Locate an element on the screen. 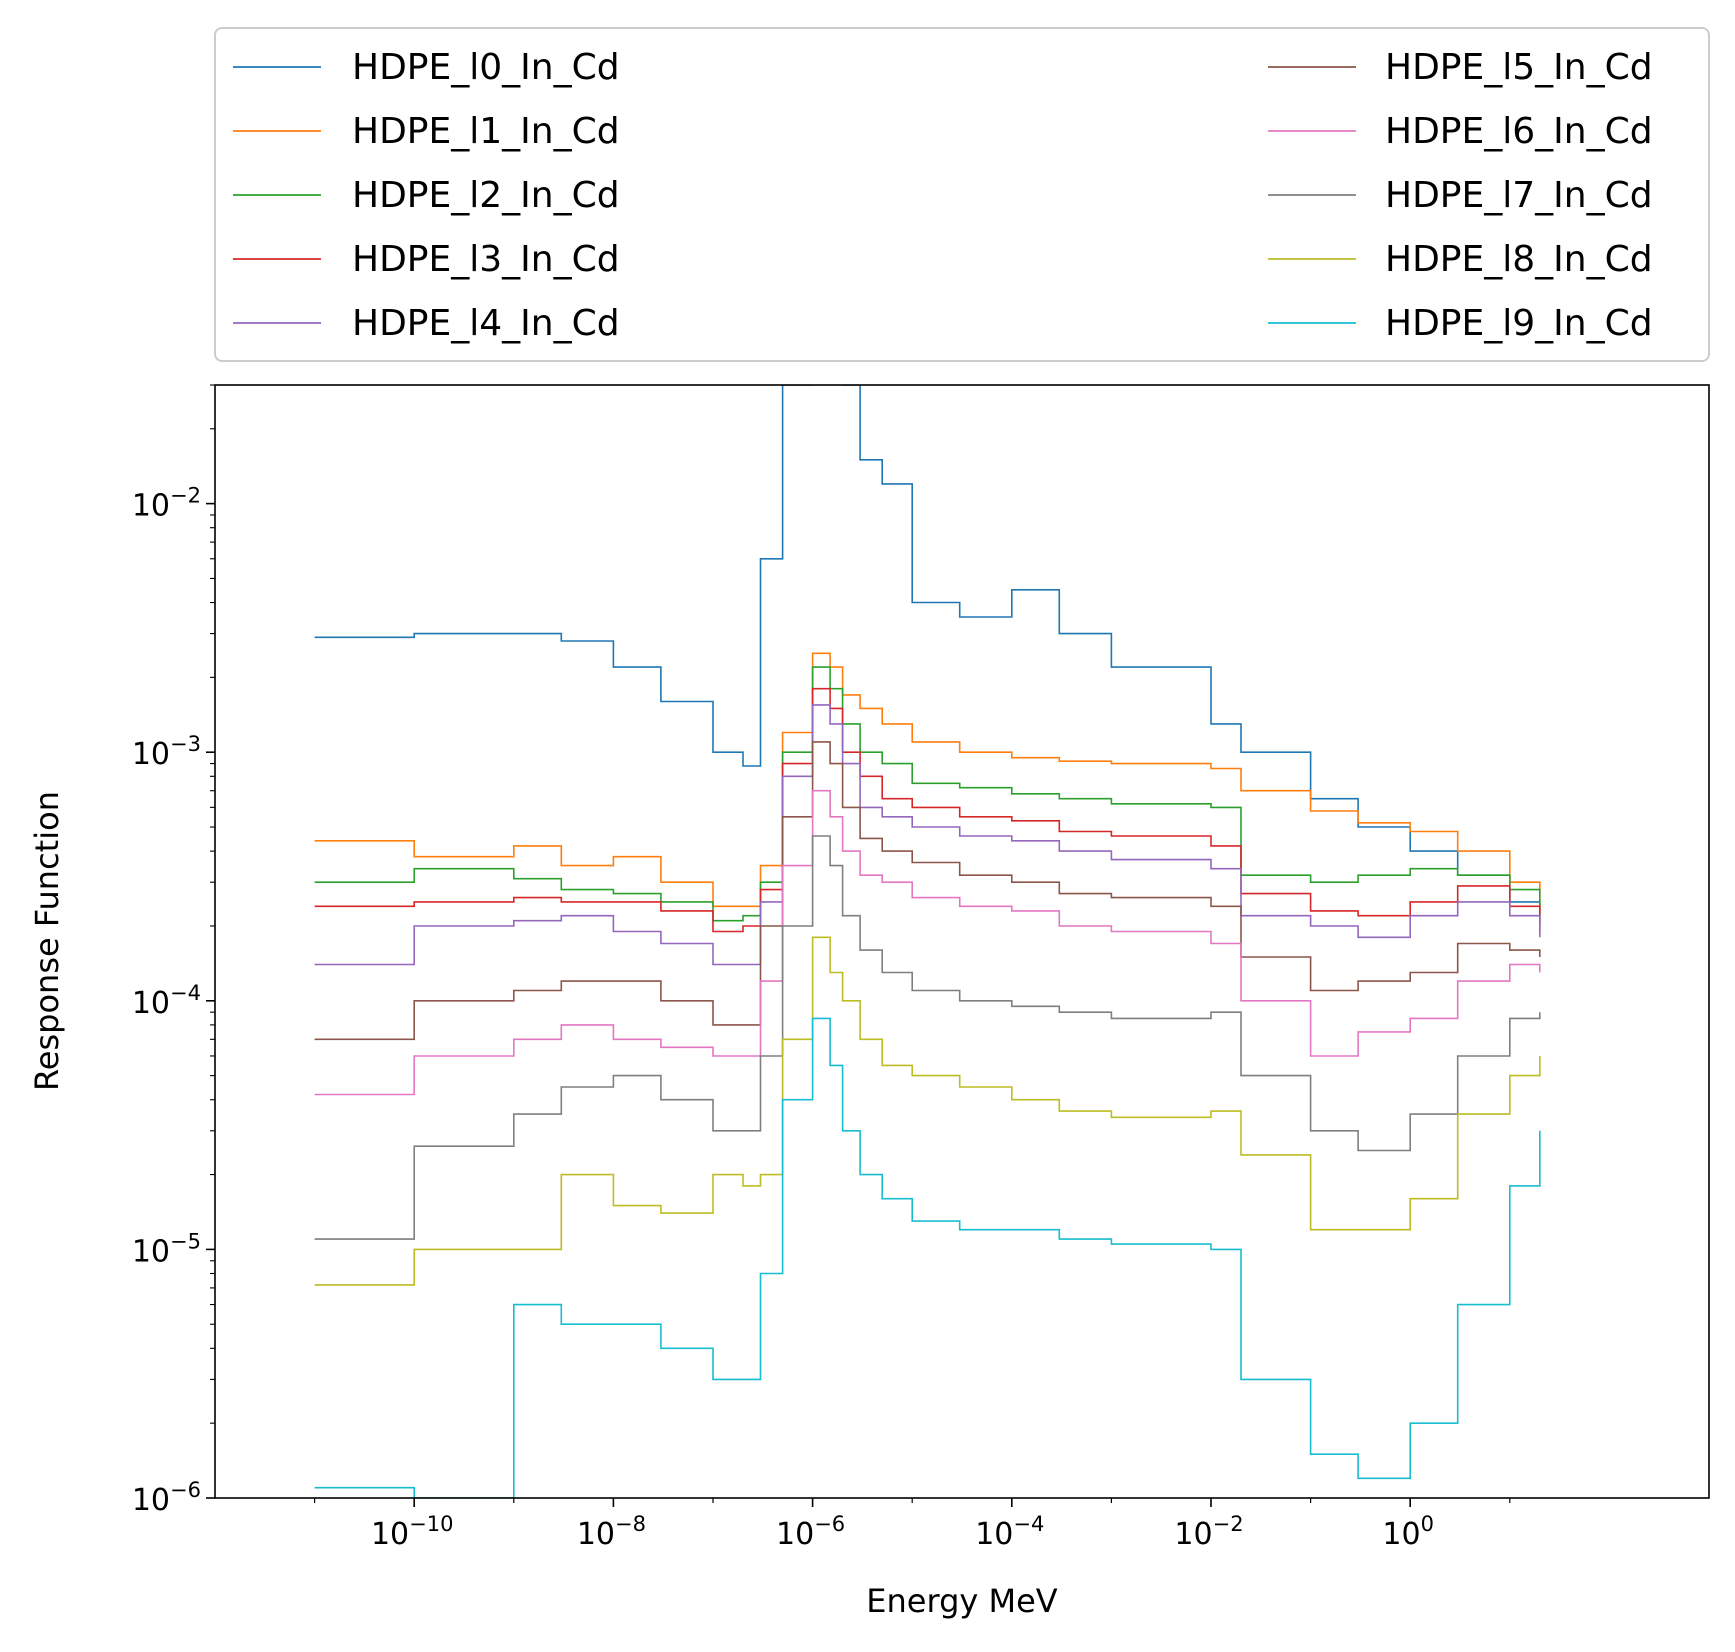  x-tick-label-3: 10⁻⁴ is located at coordinates (1009, 1532).